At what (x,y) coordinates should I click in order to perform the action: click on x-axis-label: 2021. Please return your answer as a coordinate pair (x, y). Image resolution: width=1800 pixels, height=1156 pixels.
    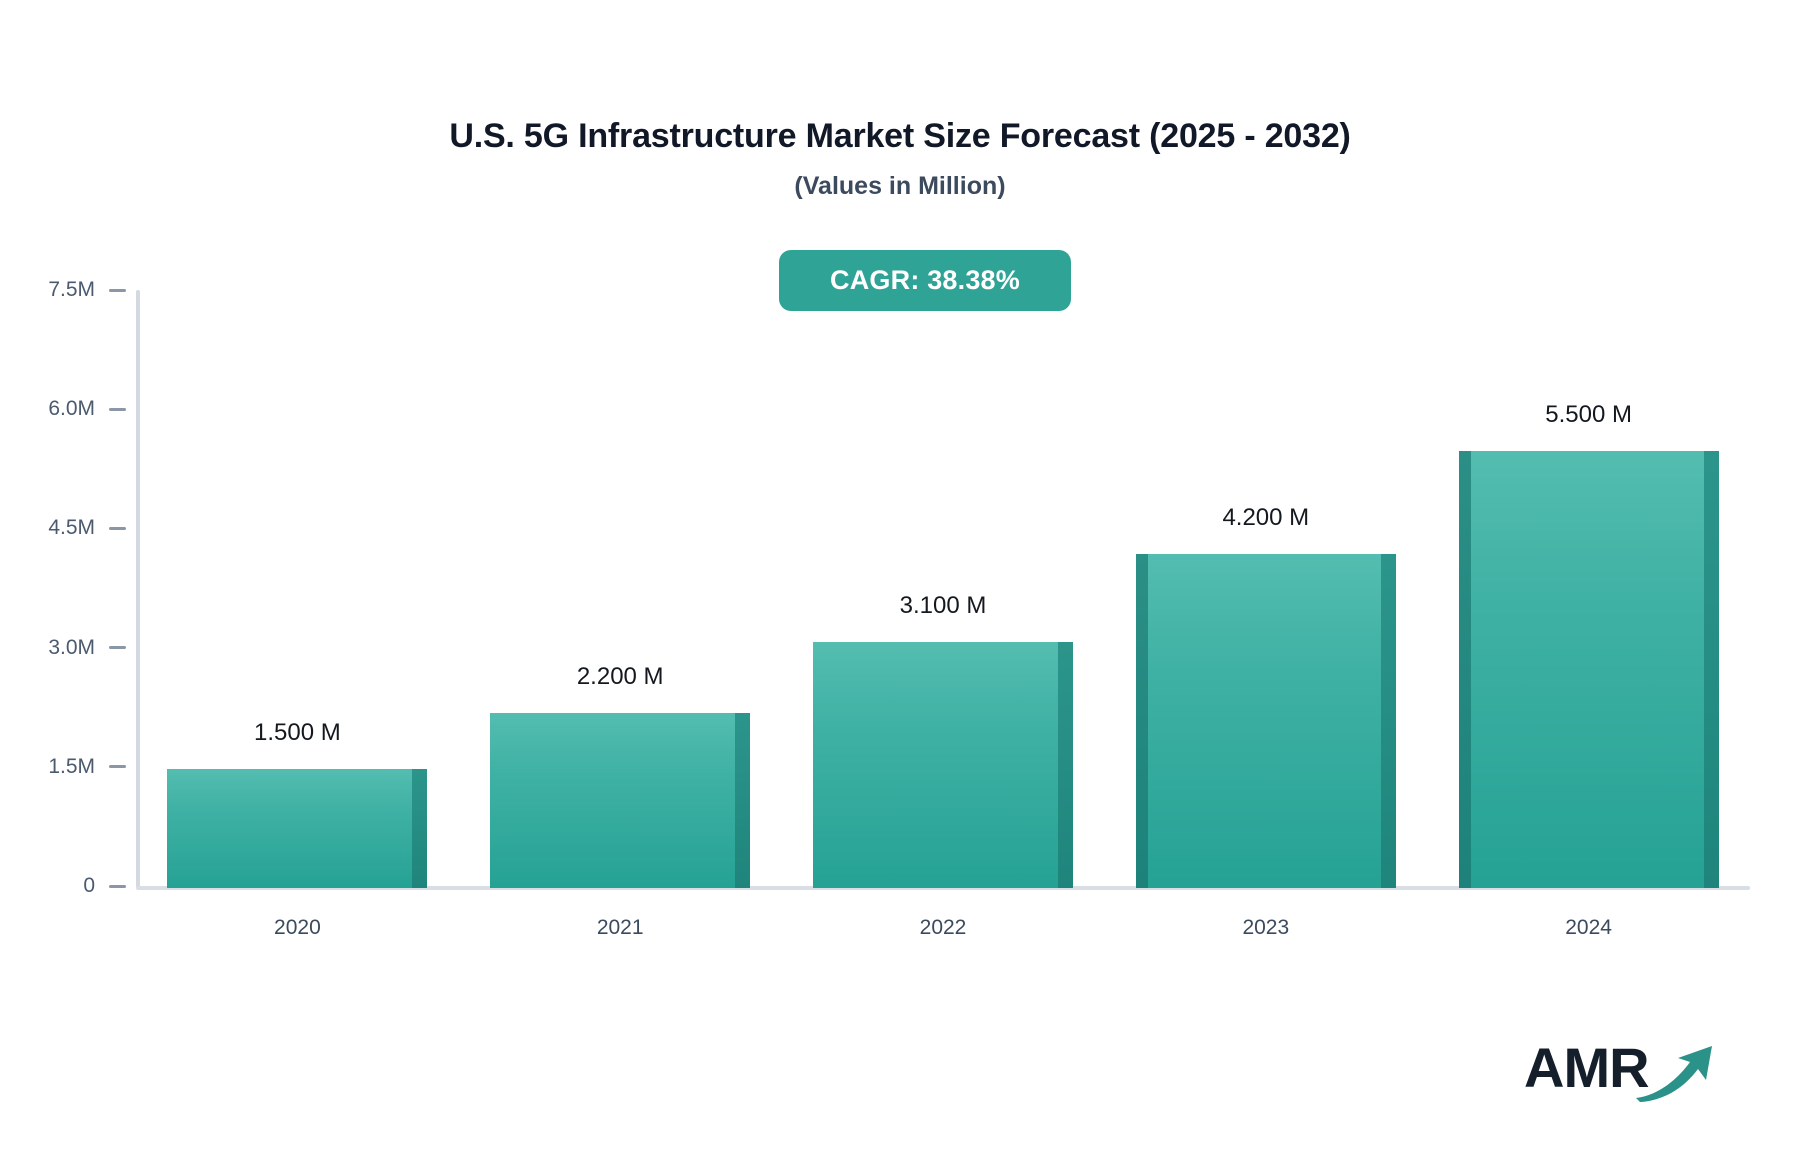
    Looking at the image, I should click on (620, 927).